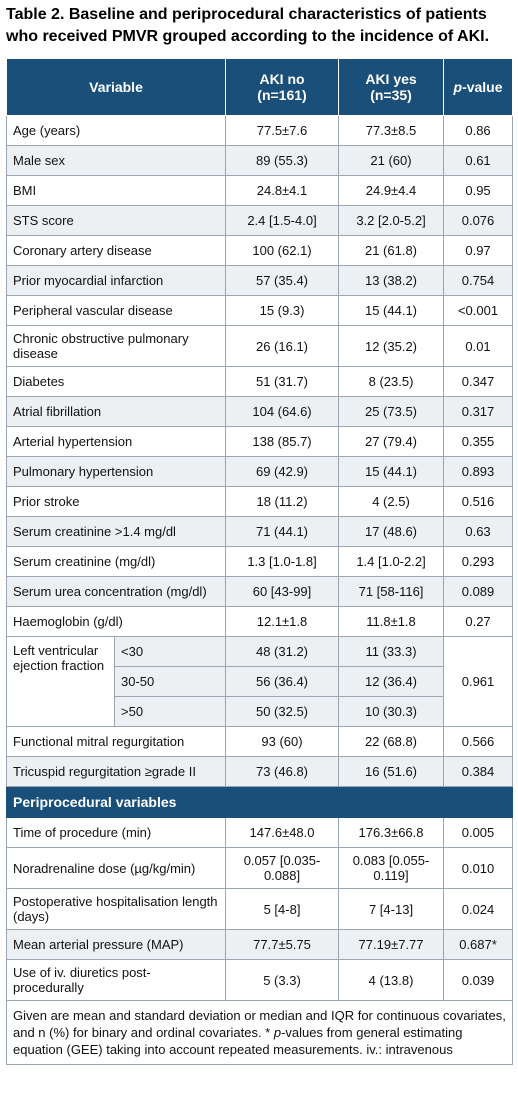 Image resolution: width=518 pixels, height=1096 pixels. Describe the element at coordinates (170, 711) in the screenshot. I see `lvef-range-cell: >50` at that location.